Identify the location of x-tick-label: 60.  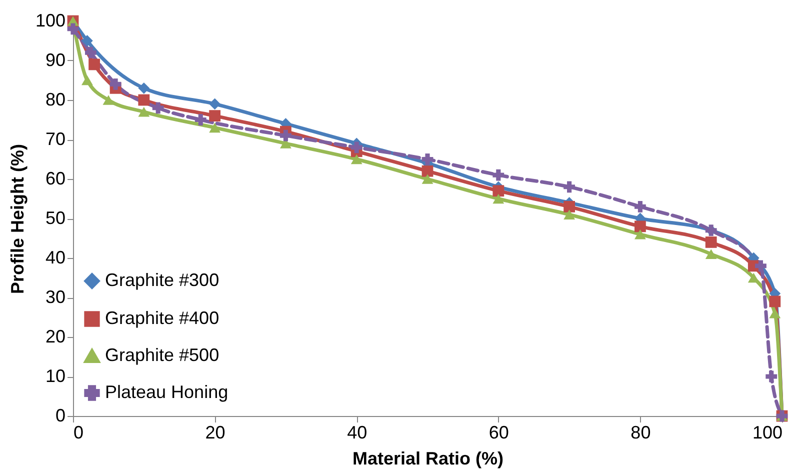
(498, 432).